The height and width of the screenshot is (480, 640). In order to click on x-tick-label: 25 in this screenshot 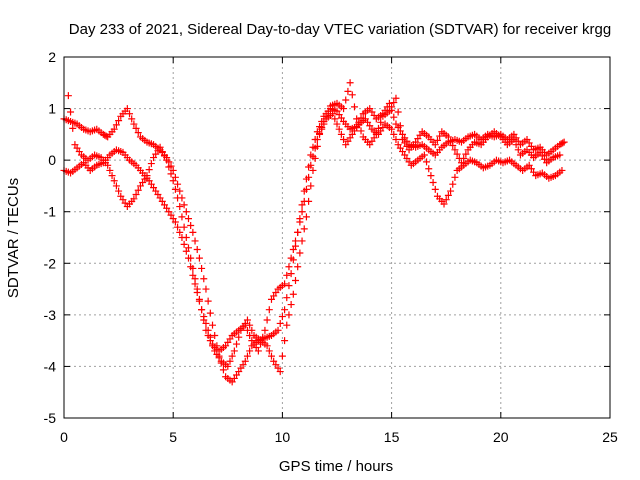, I will do `click(610, 437)`.